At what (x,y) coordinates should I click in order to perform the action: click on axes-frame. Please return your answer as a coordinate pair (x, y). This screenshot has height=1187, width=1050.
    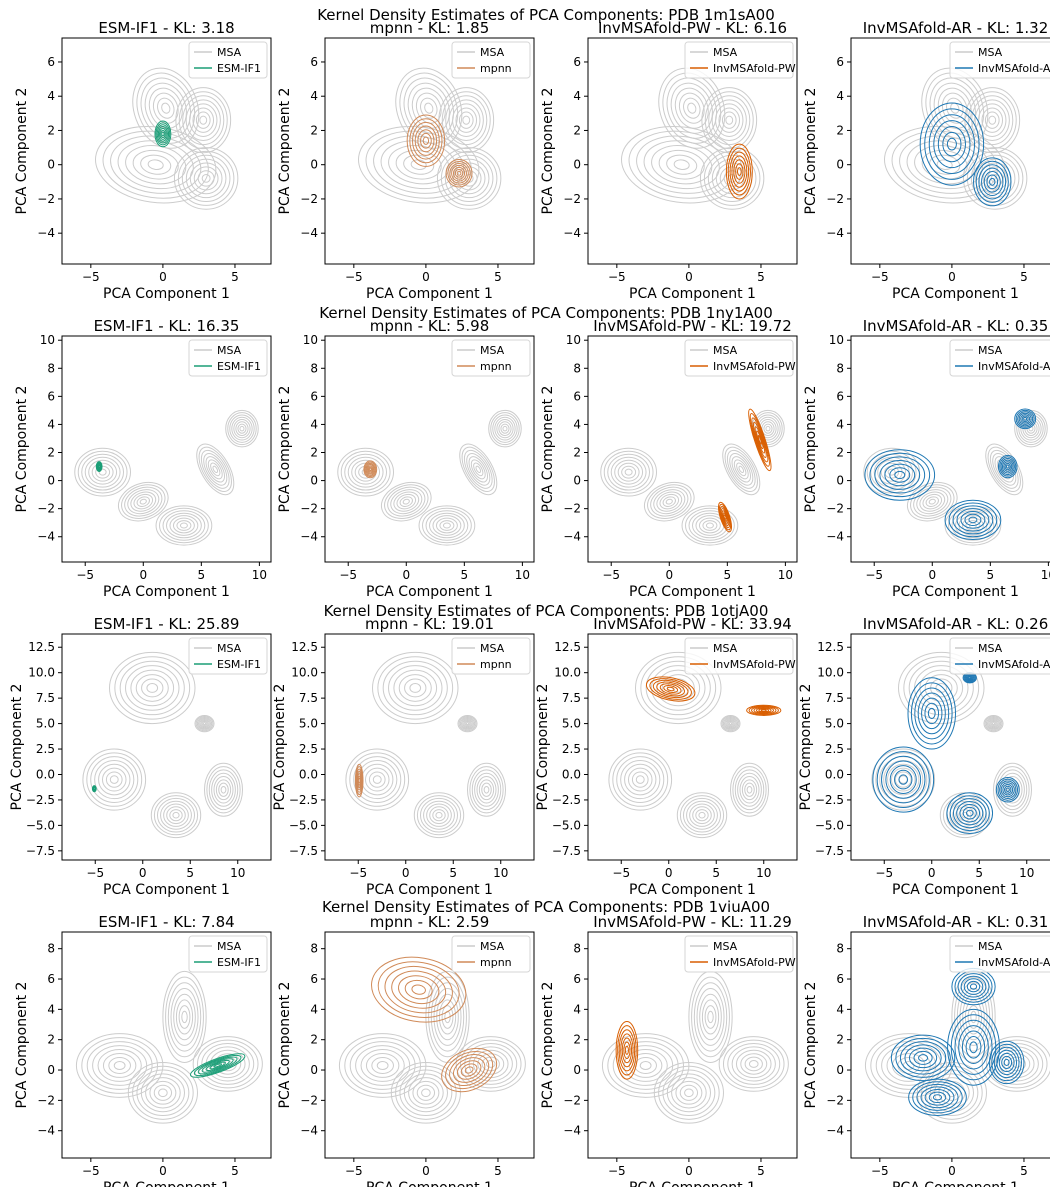
    Looking at the image, I should click on (429, 747).